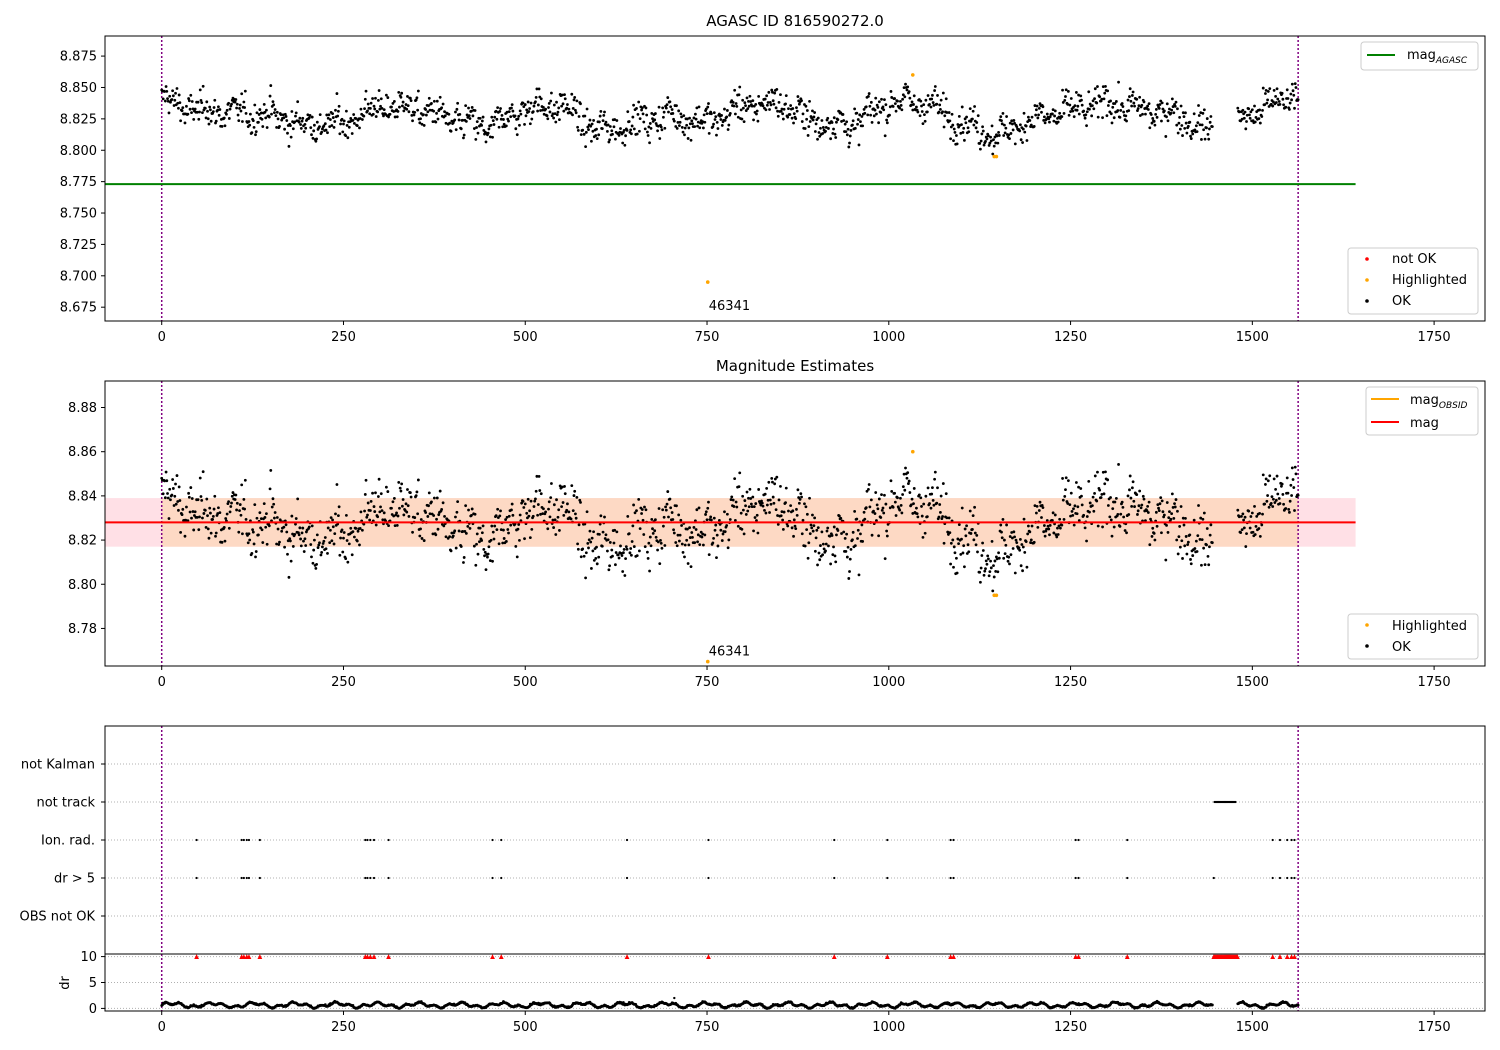  What do you see at coordinates (249, 840) in the screenshot?
I see `ion-rad-point` at bounding box center [249, 840].